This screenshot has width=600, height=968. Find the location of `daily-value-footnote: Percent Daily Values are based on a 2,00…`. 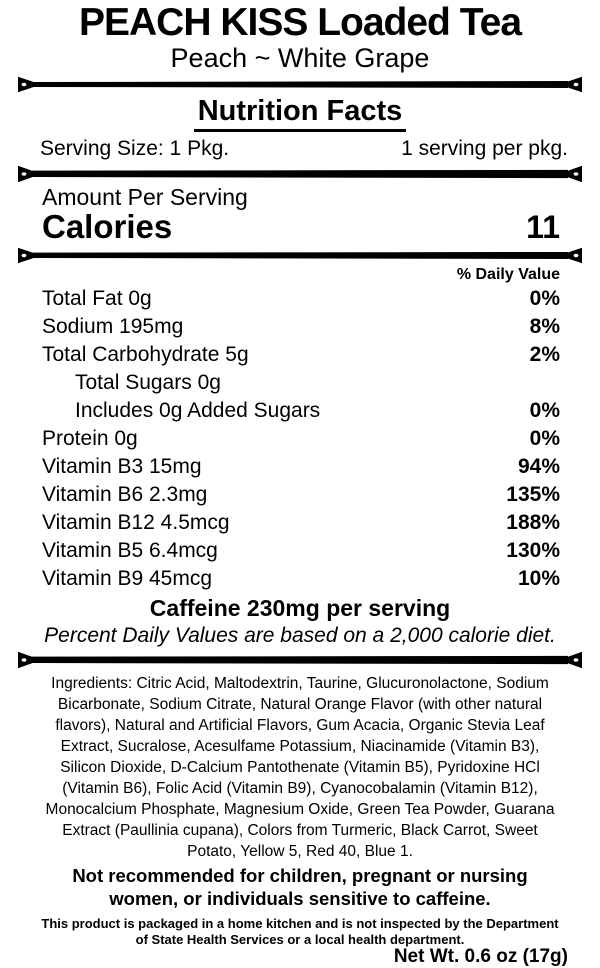

daily-value-footnote: Percent Daily Values are based on a 2,00… is located at coordinates (300, 635).